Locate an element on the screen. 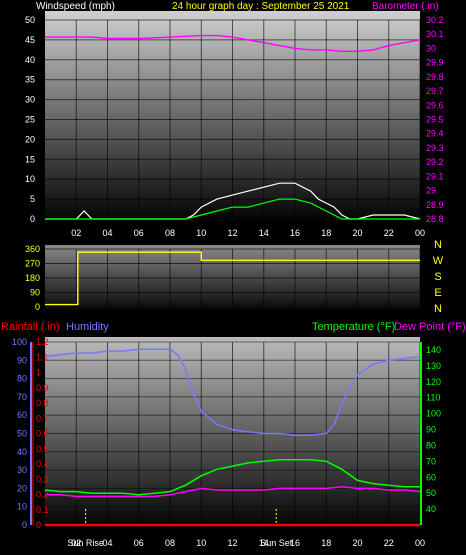 The image size is (466, 555). x-tick-label-top: 00 is located at coordinates (420, 233).